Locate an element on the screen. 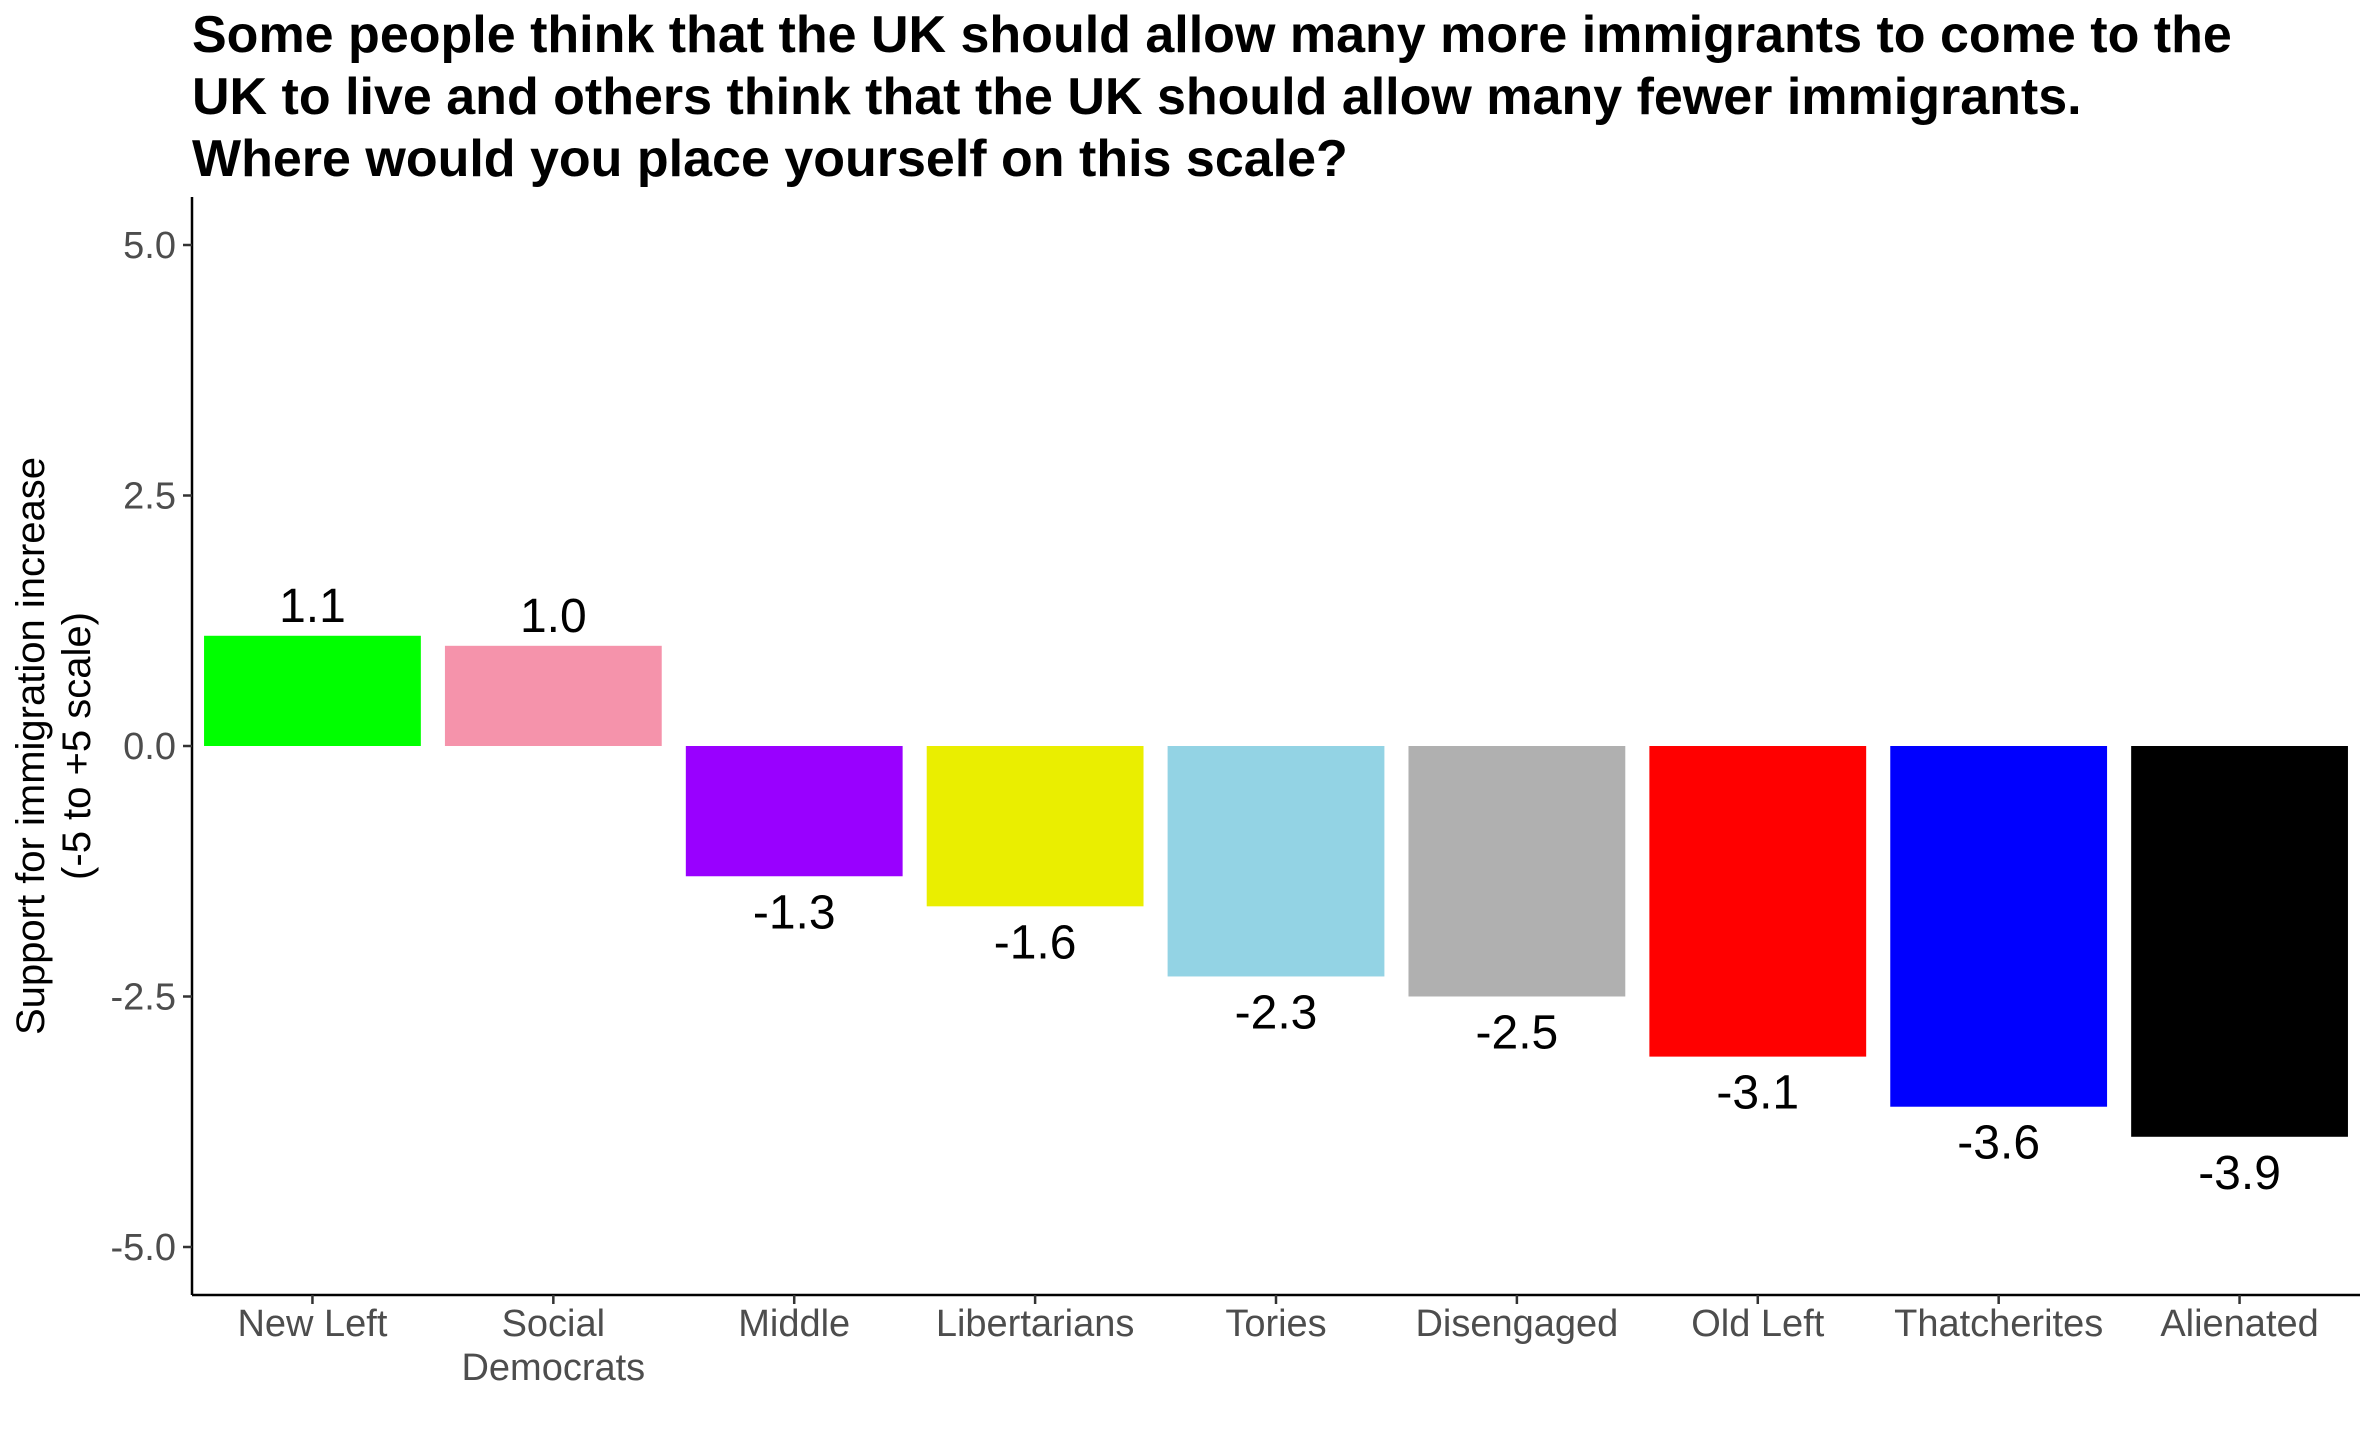  y-tick-label: 5.0 is located at coordinates (149, 246).